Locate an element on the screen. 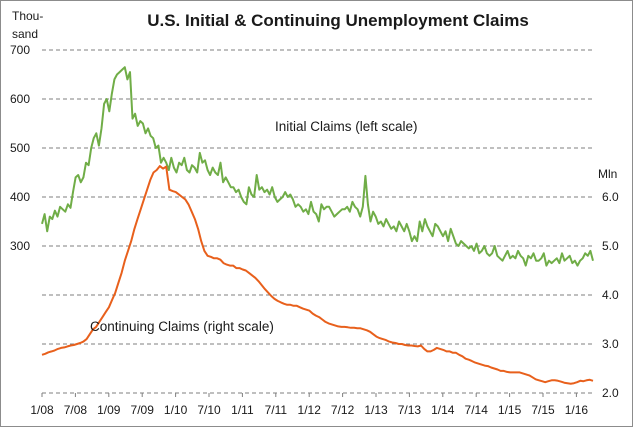 Image resolution: width=633 pixels, height=427 pixels. left-tick-label: 600 is located at coordinates (20, 99).